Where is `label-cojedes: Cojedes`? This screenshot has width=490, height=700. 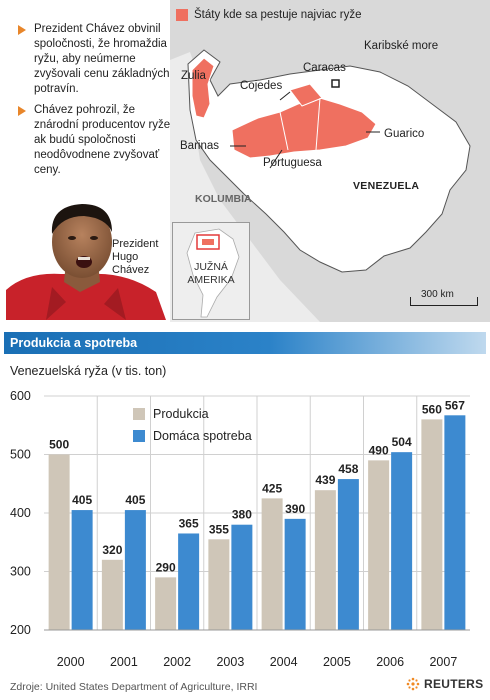 label-cojedes: Cojedes is located at coordinates (261, 86).